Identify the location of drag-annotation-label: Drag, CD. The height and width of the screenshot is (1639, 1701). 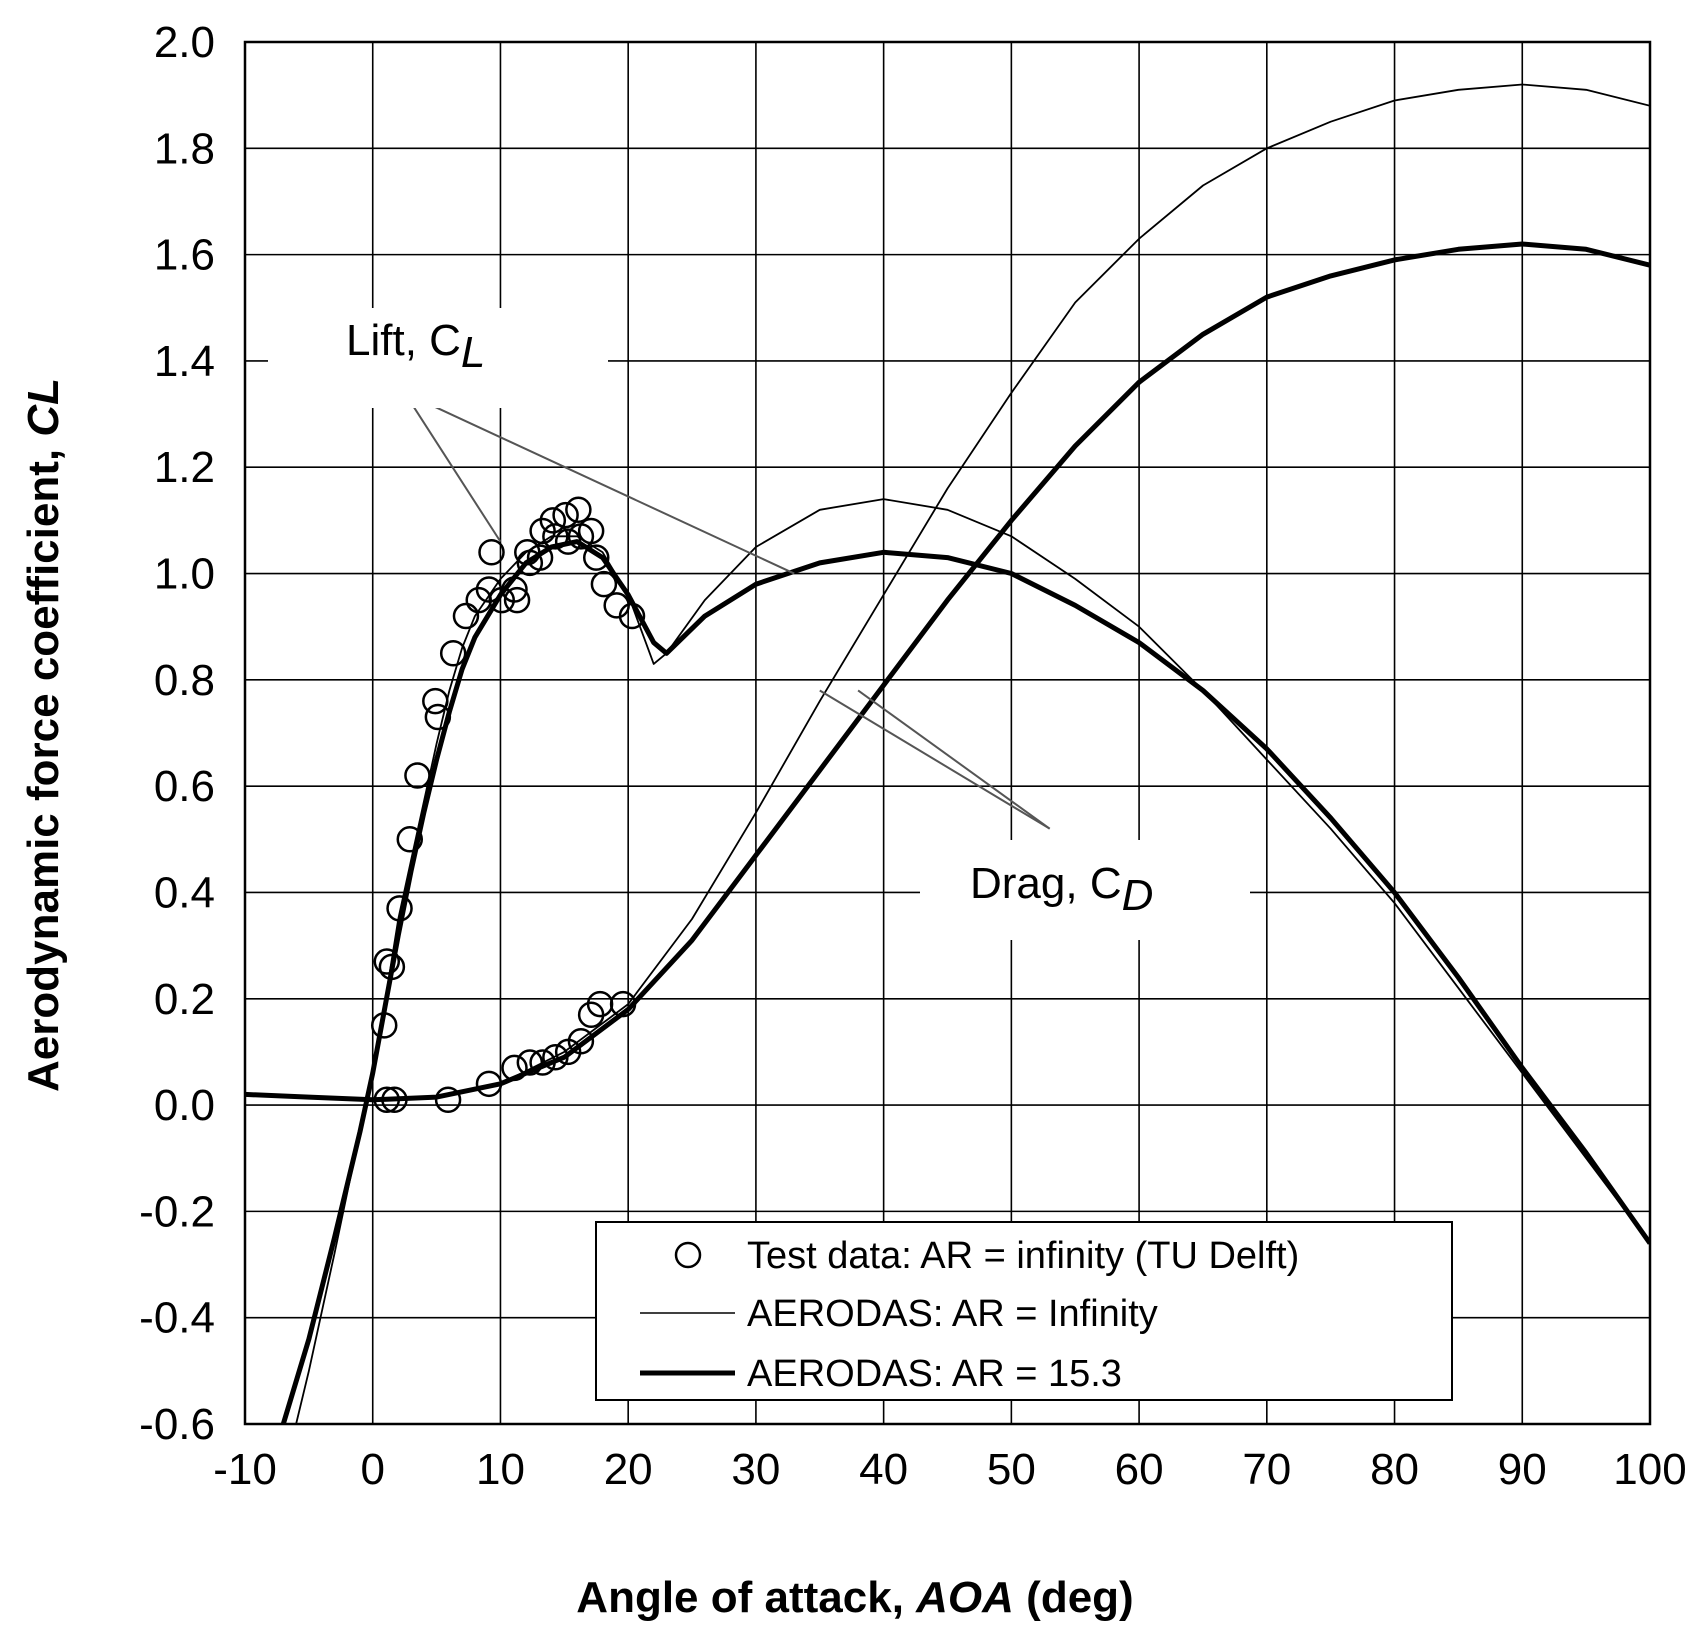
(1061, 889).